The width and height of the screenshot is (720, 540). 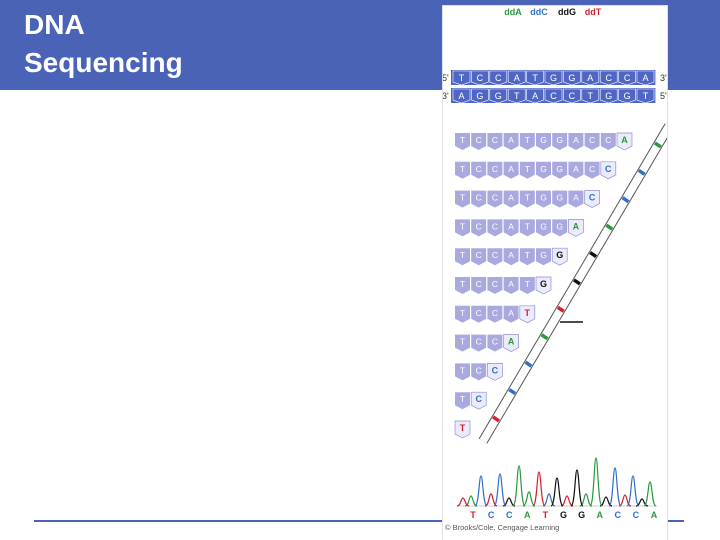 I want to click on terminator-base-label: A, so click(x=511, y=342).